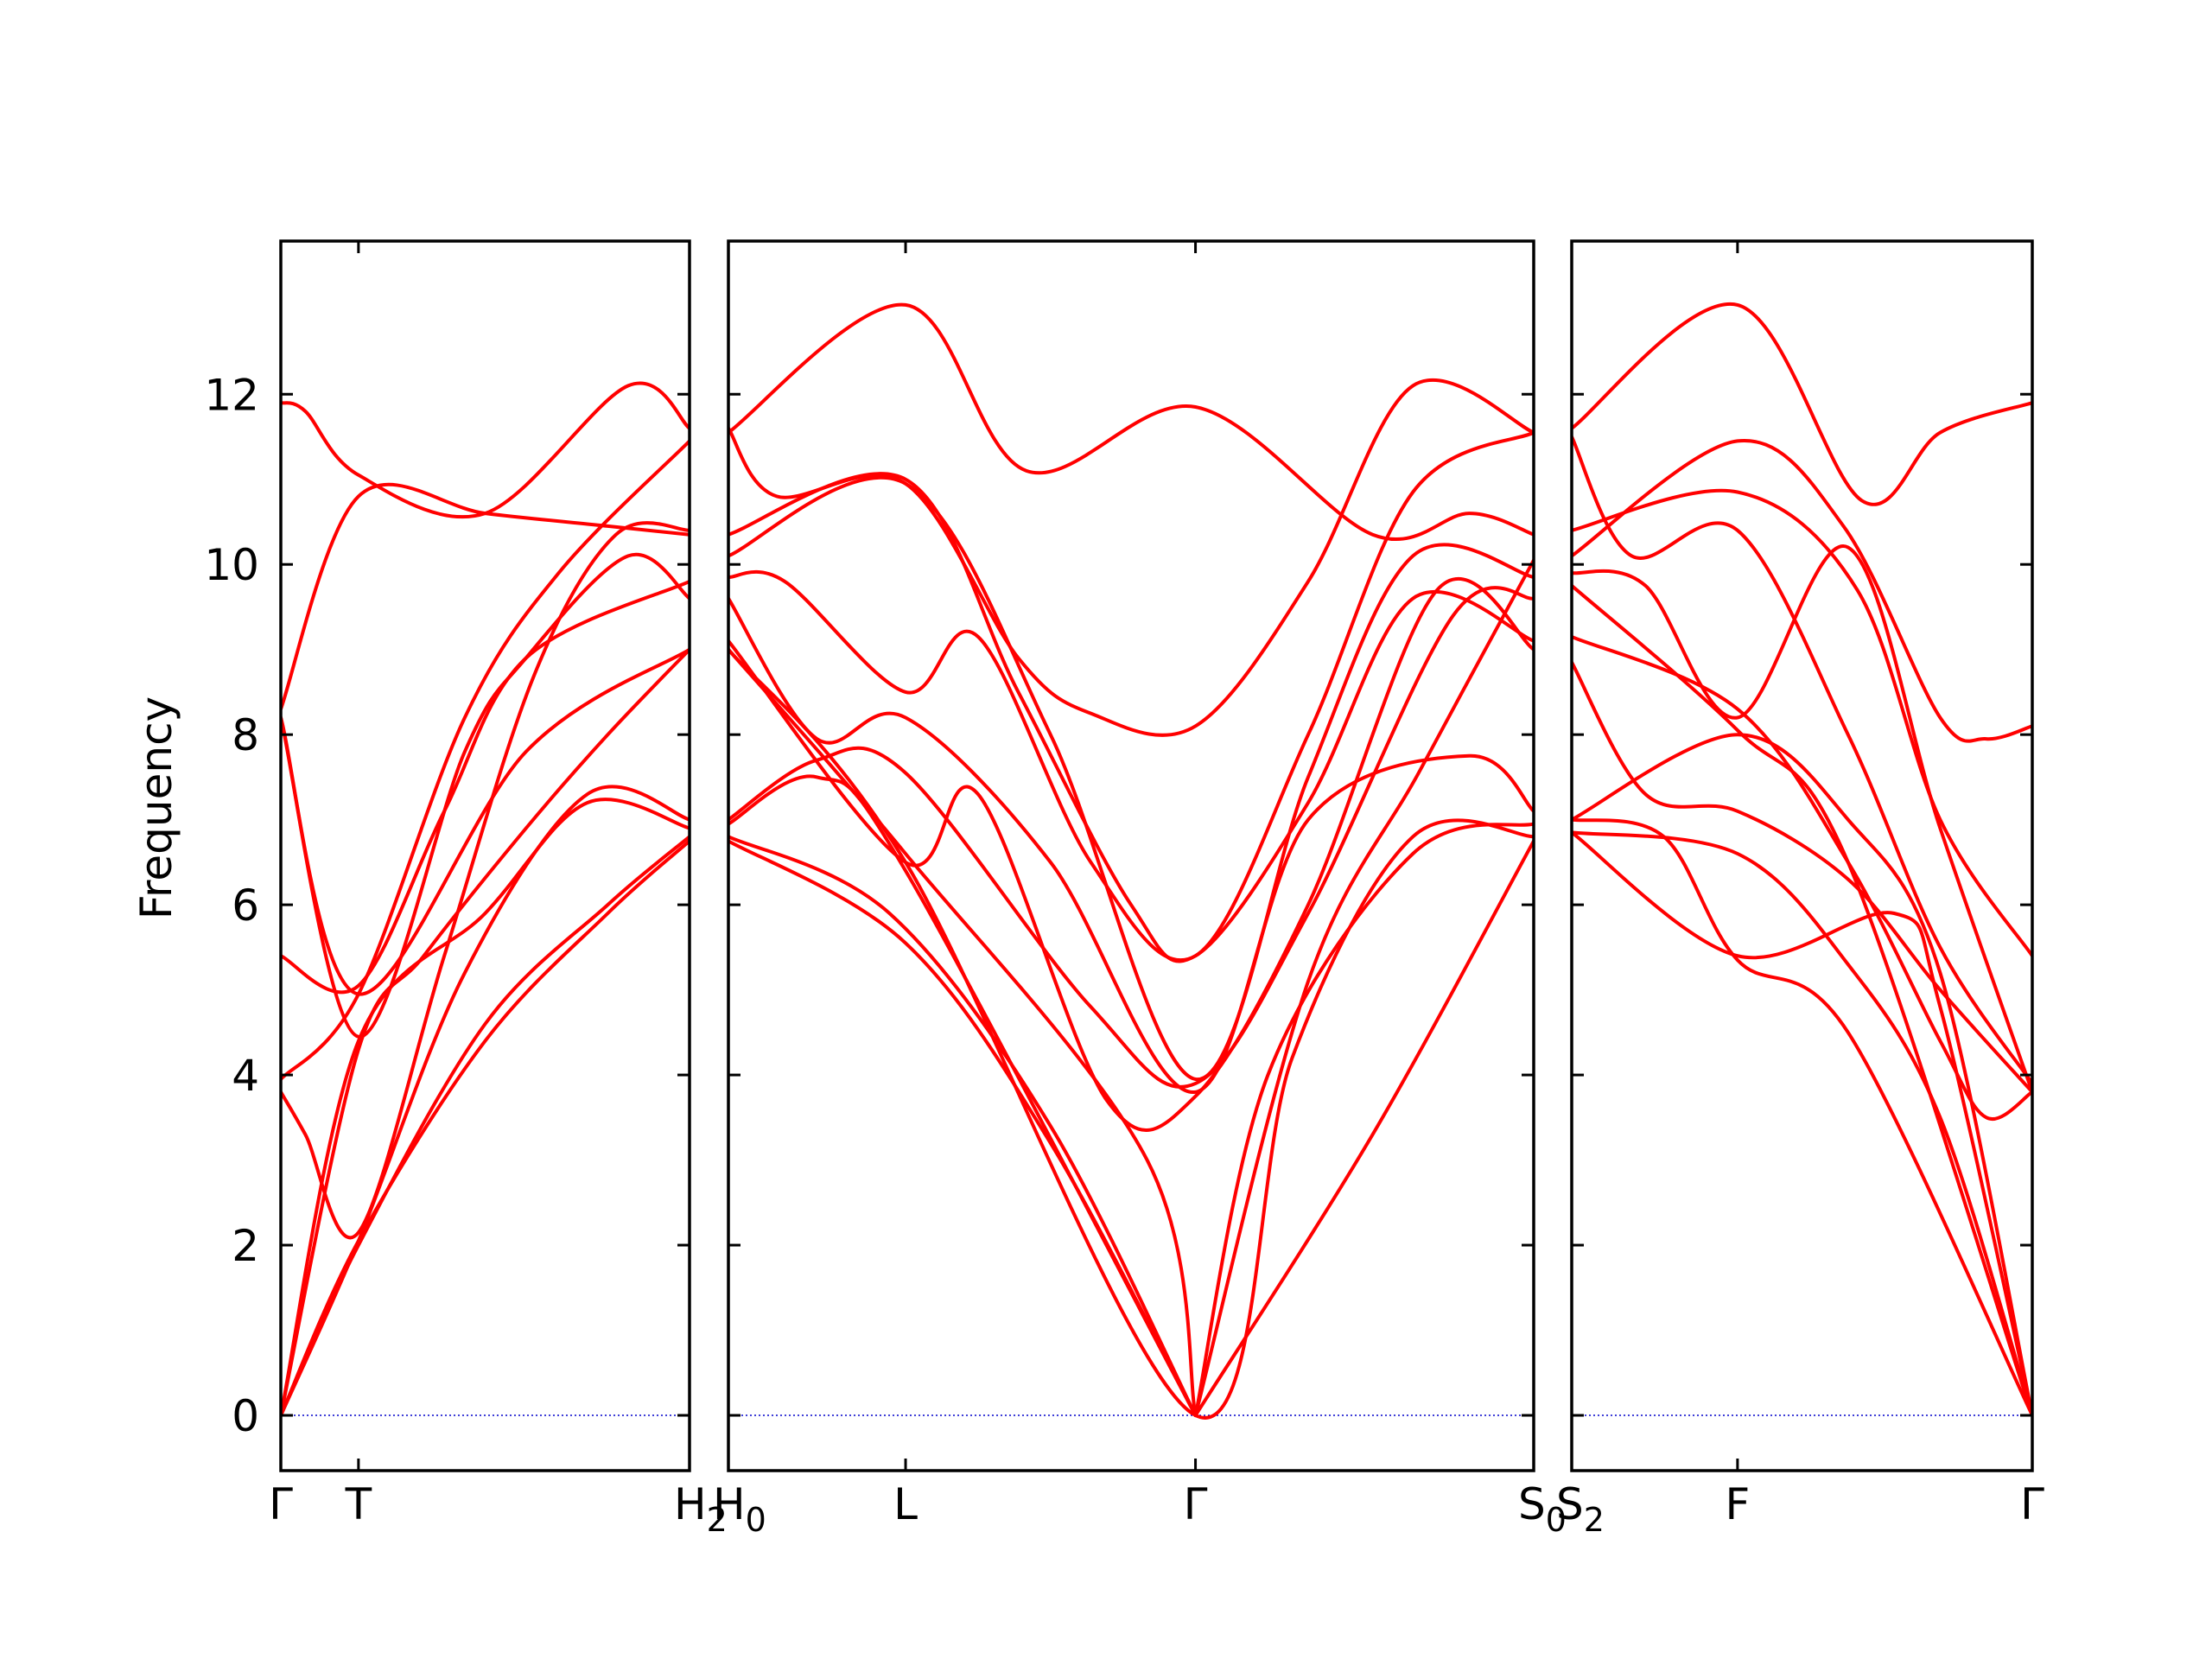 The image size is (2212, 1659). What do you see at coordinates (1737, 1504) in the screenshot?
I see `x-tick-label: F` at bounding box center [1737, 1504].